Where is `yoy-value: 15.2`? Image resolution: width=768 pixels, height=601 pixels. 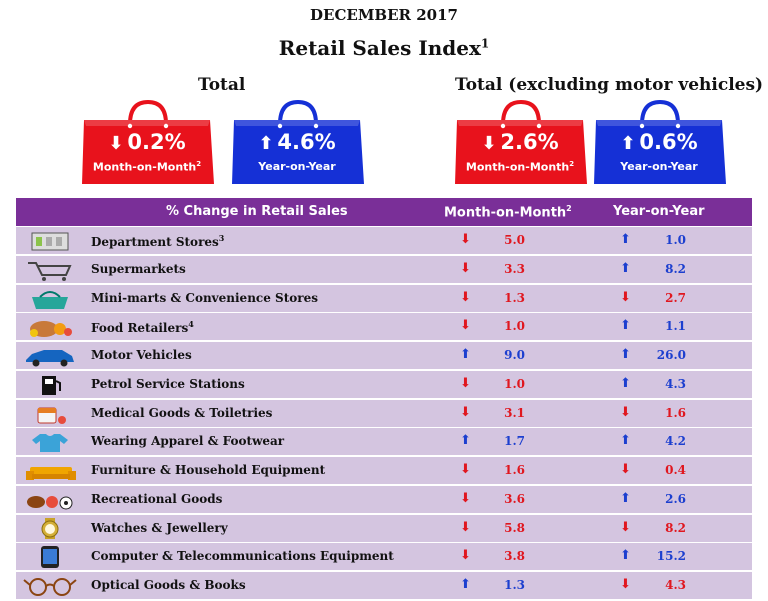
yoy-value: 15.2 is located at coordinates (671, 556).